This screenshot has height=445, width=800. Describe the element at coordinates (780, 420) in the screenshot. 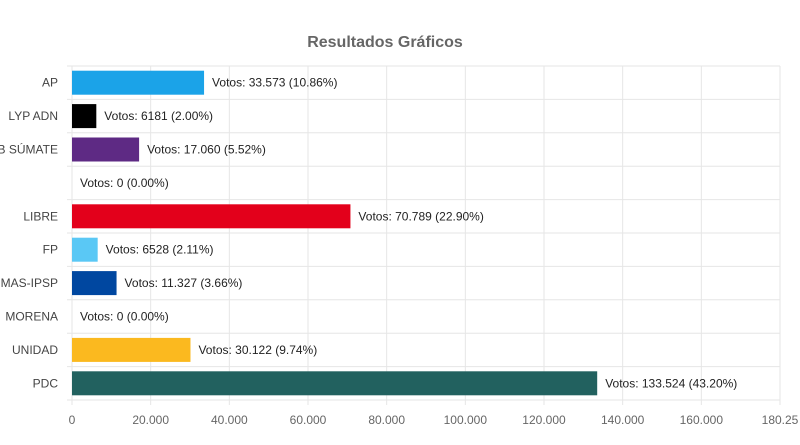

I see `x-tick-label: 180.25` at that location.